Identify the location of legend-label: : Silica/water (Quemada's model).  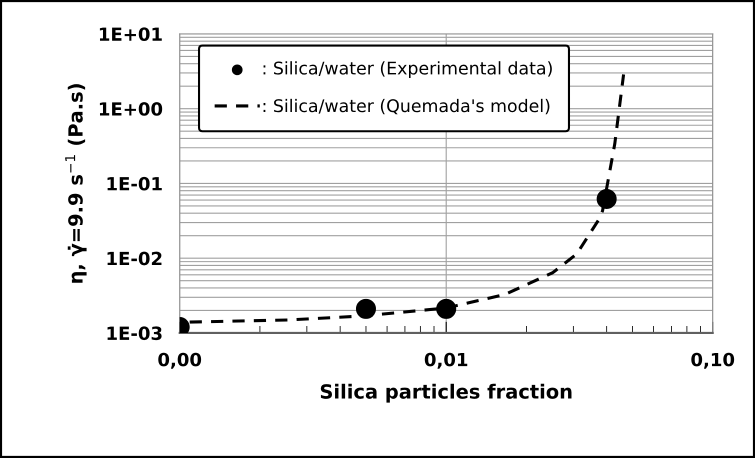
(407, 106).